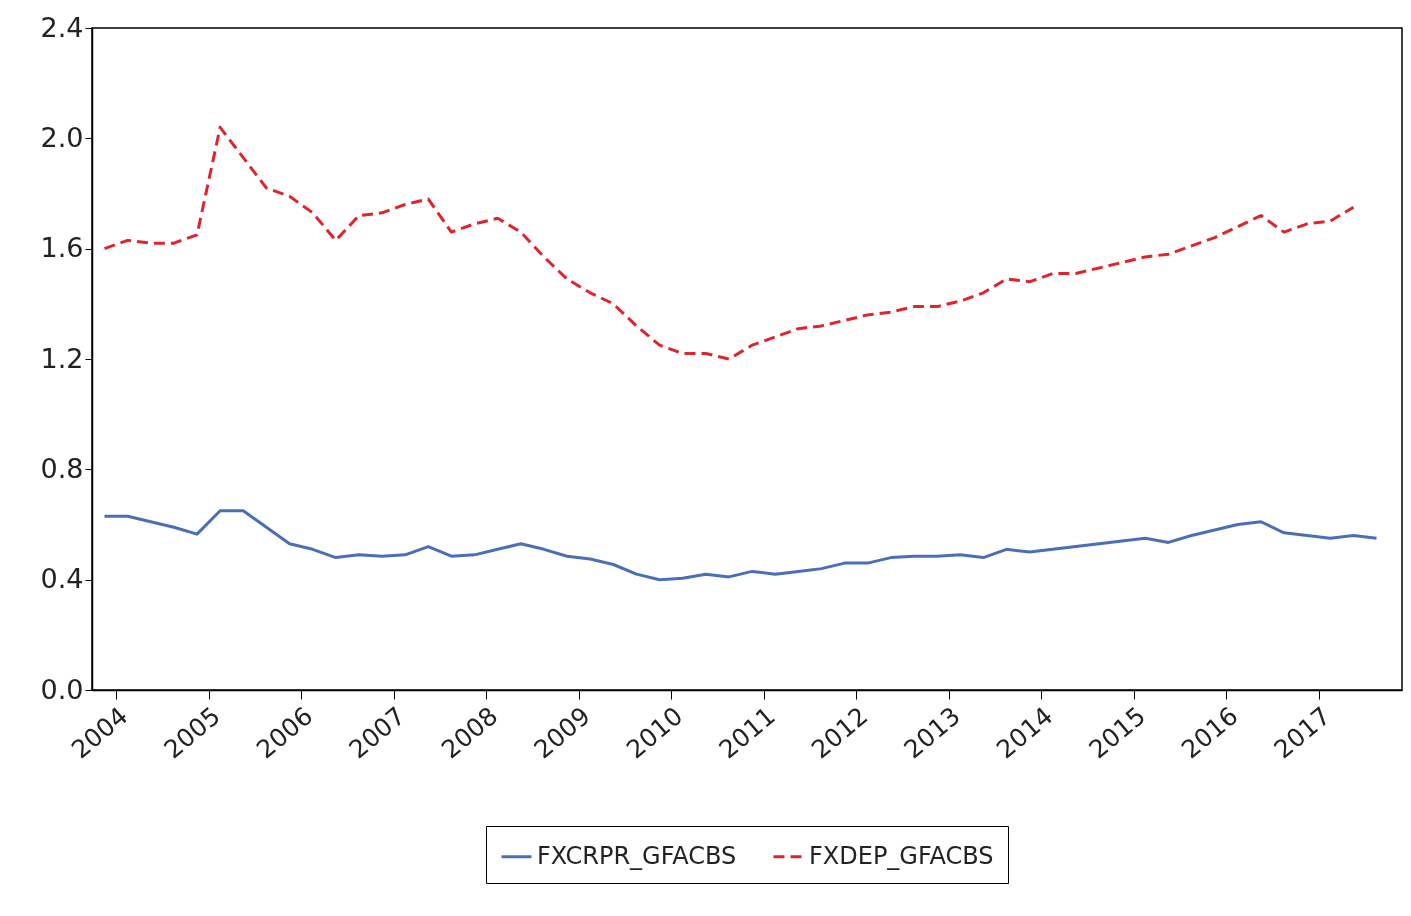  What do you see at coordinates (62, 27) in the screenshot?
I see `y-tick-label: 2.4` at bounding box center [62, 27].